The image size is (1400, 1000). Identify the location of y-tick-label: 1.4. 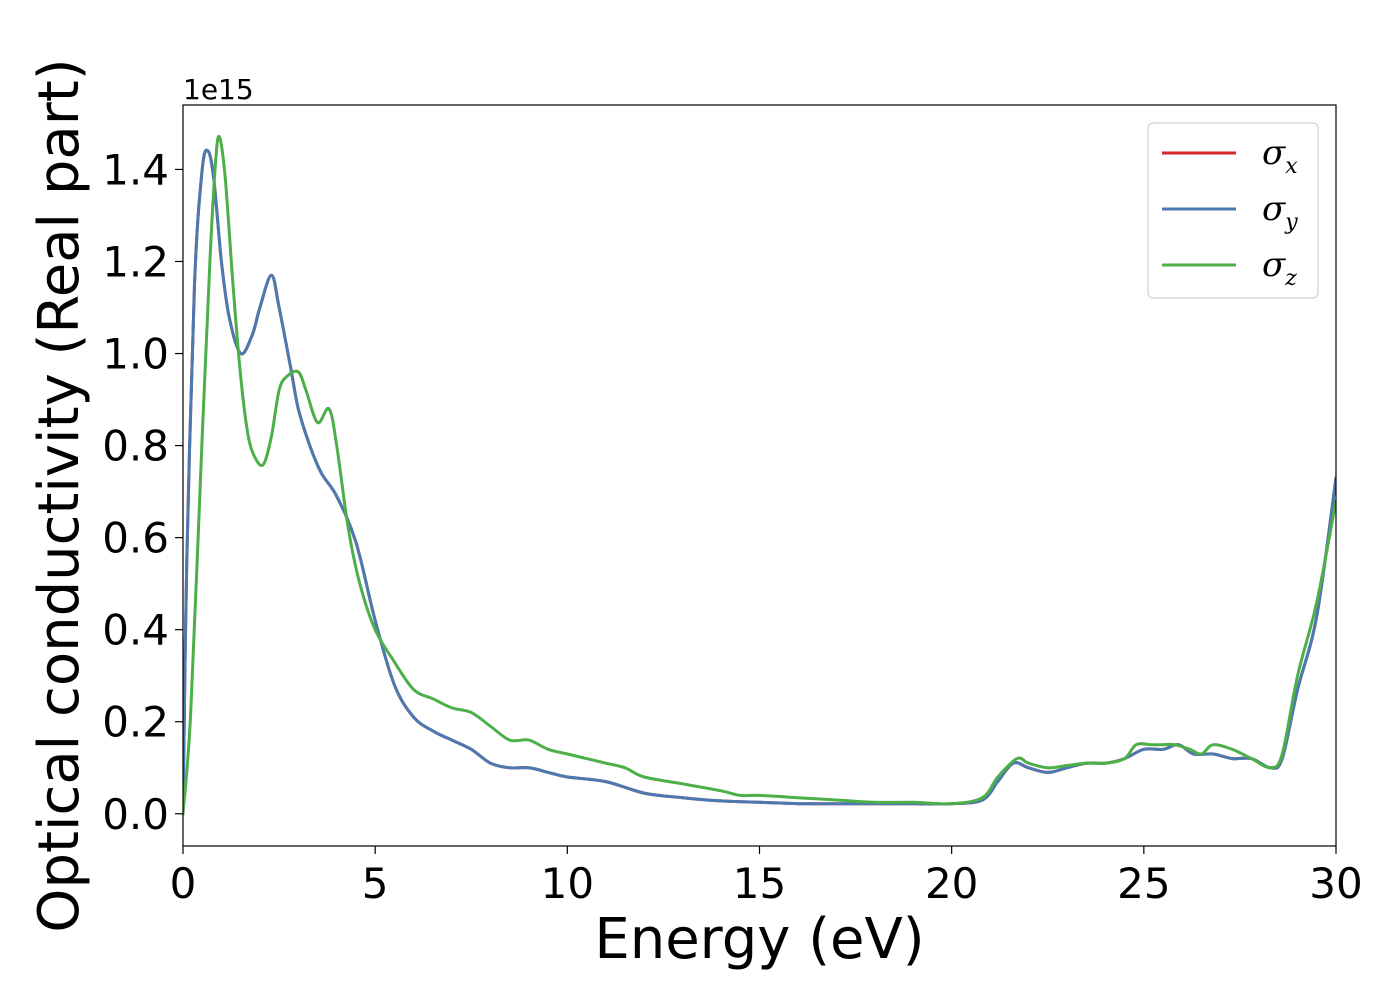
(135, 169).